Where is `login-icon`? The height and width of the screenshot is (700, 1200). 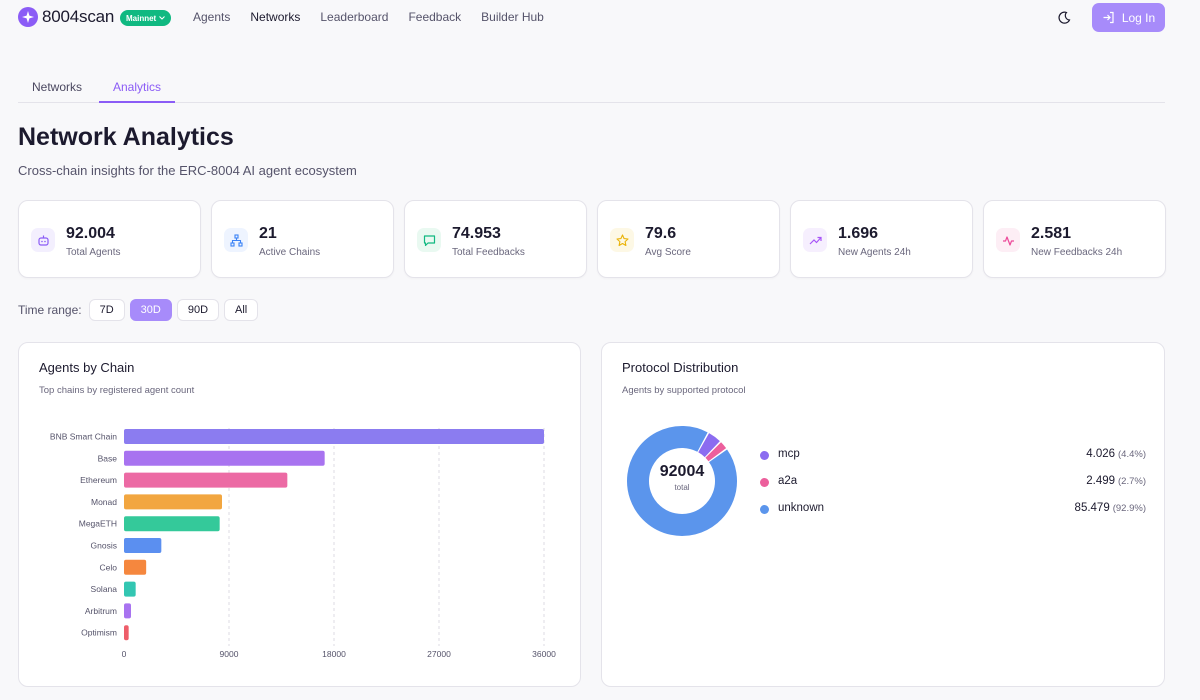
login-icon is located at coordinates (1108, 17).